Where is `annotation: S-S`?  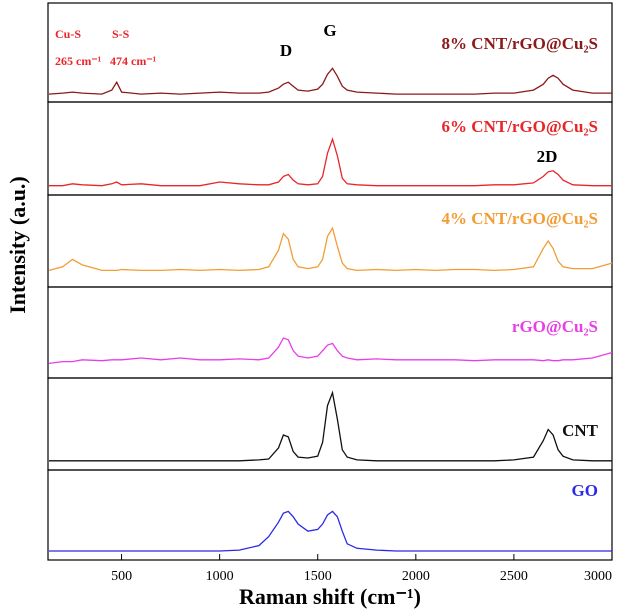 annotation: S-S is located at coordinates (121, 34).